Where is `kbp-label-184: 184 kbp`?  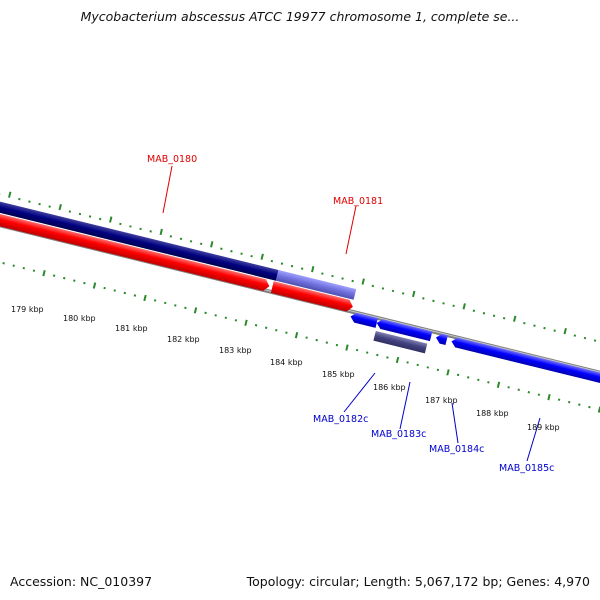
kbp-label-184: 184 kbp is located at coordinates (286, 362).